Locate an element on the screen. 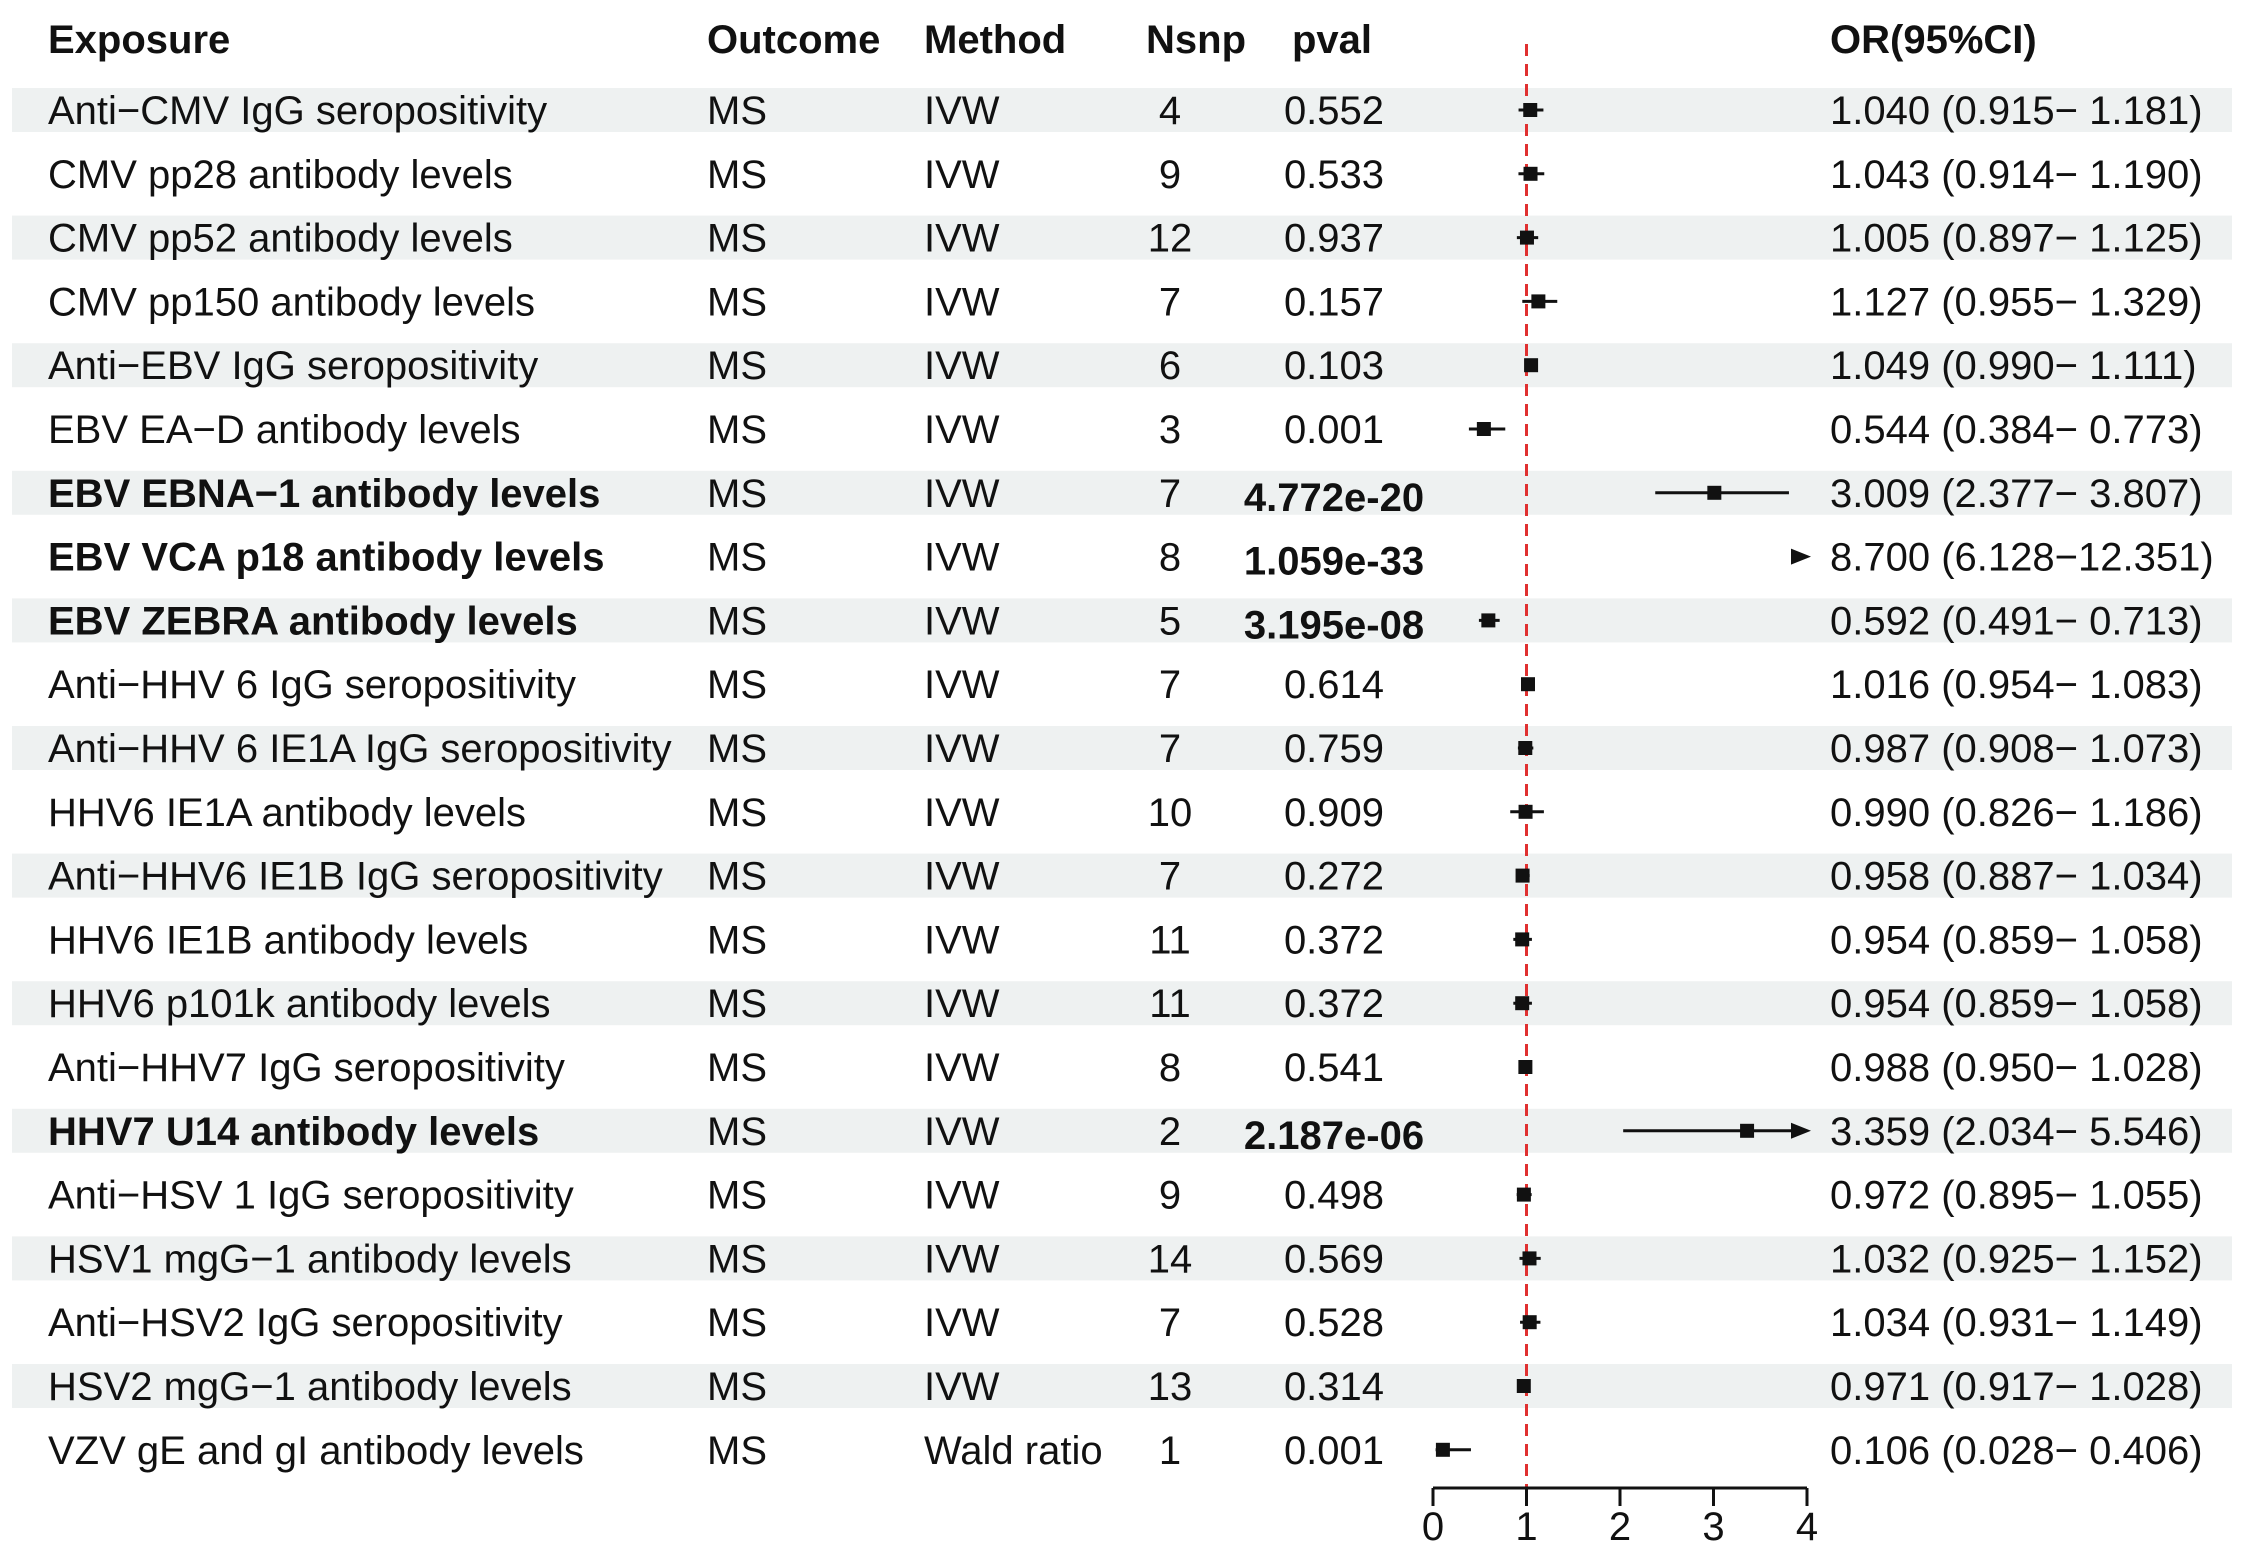 The height and width of the screenshot is (1548, 2241). pval-value: 1.059e-33 is located at coordinates (1334, 562).